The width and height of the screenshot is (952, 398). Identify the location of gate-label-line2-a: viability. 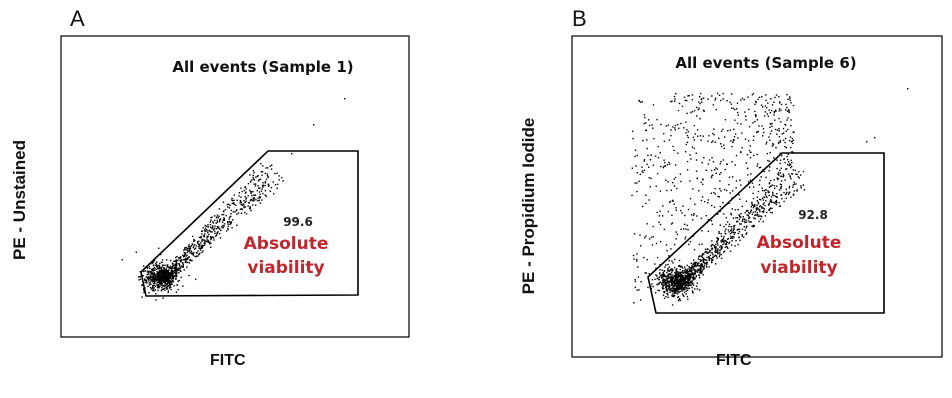
(285, 268).